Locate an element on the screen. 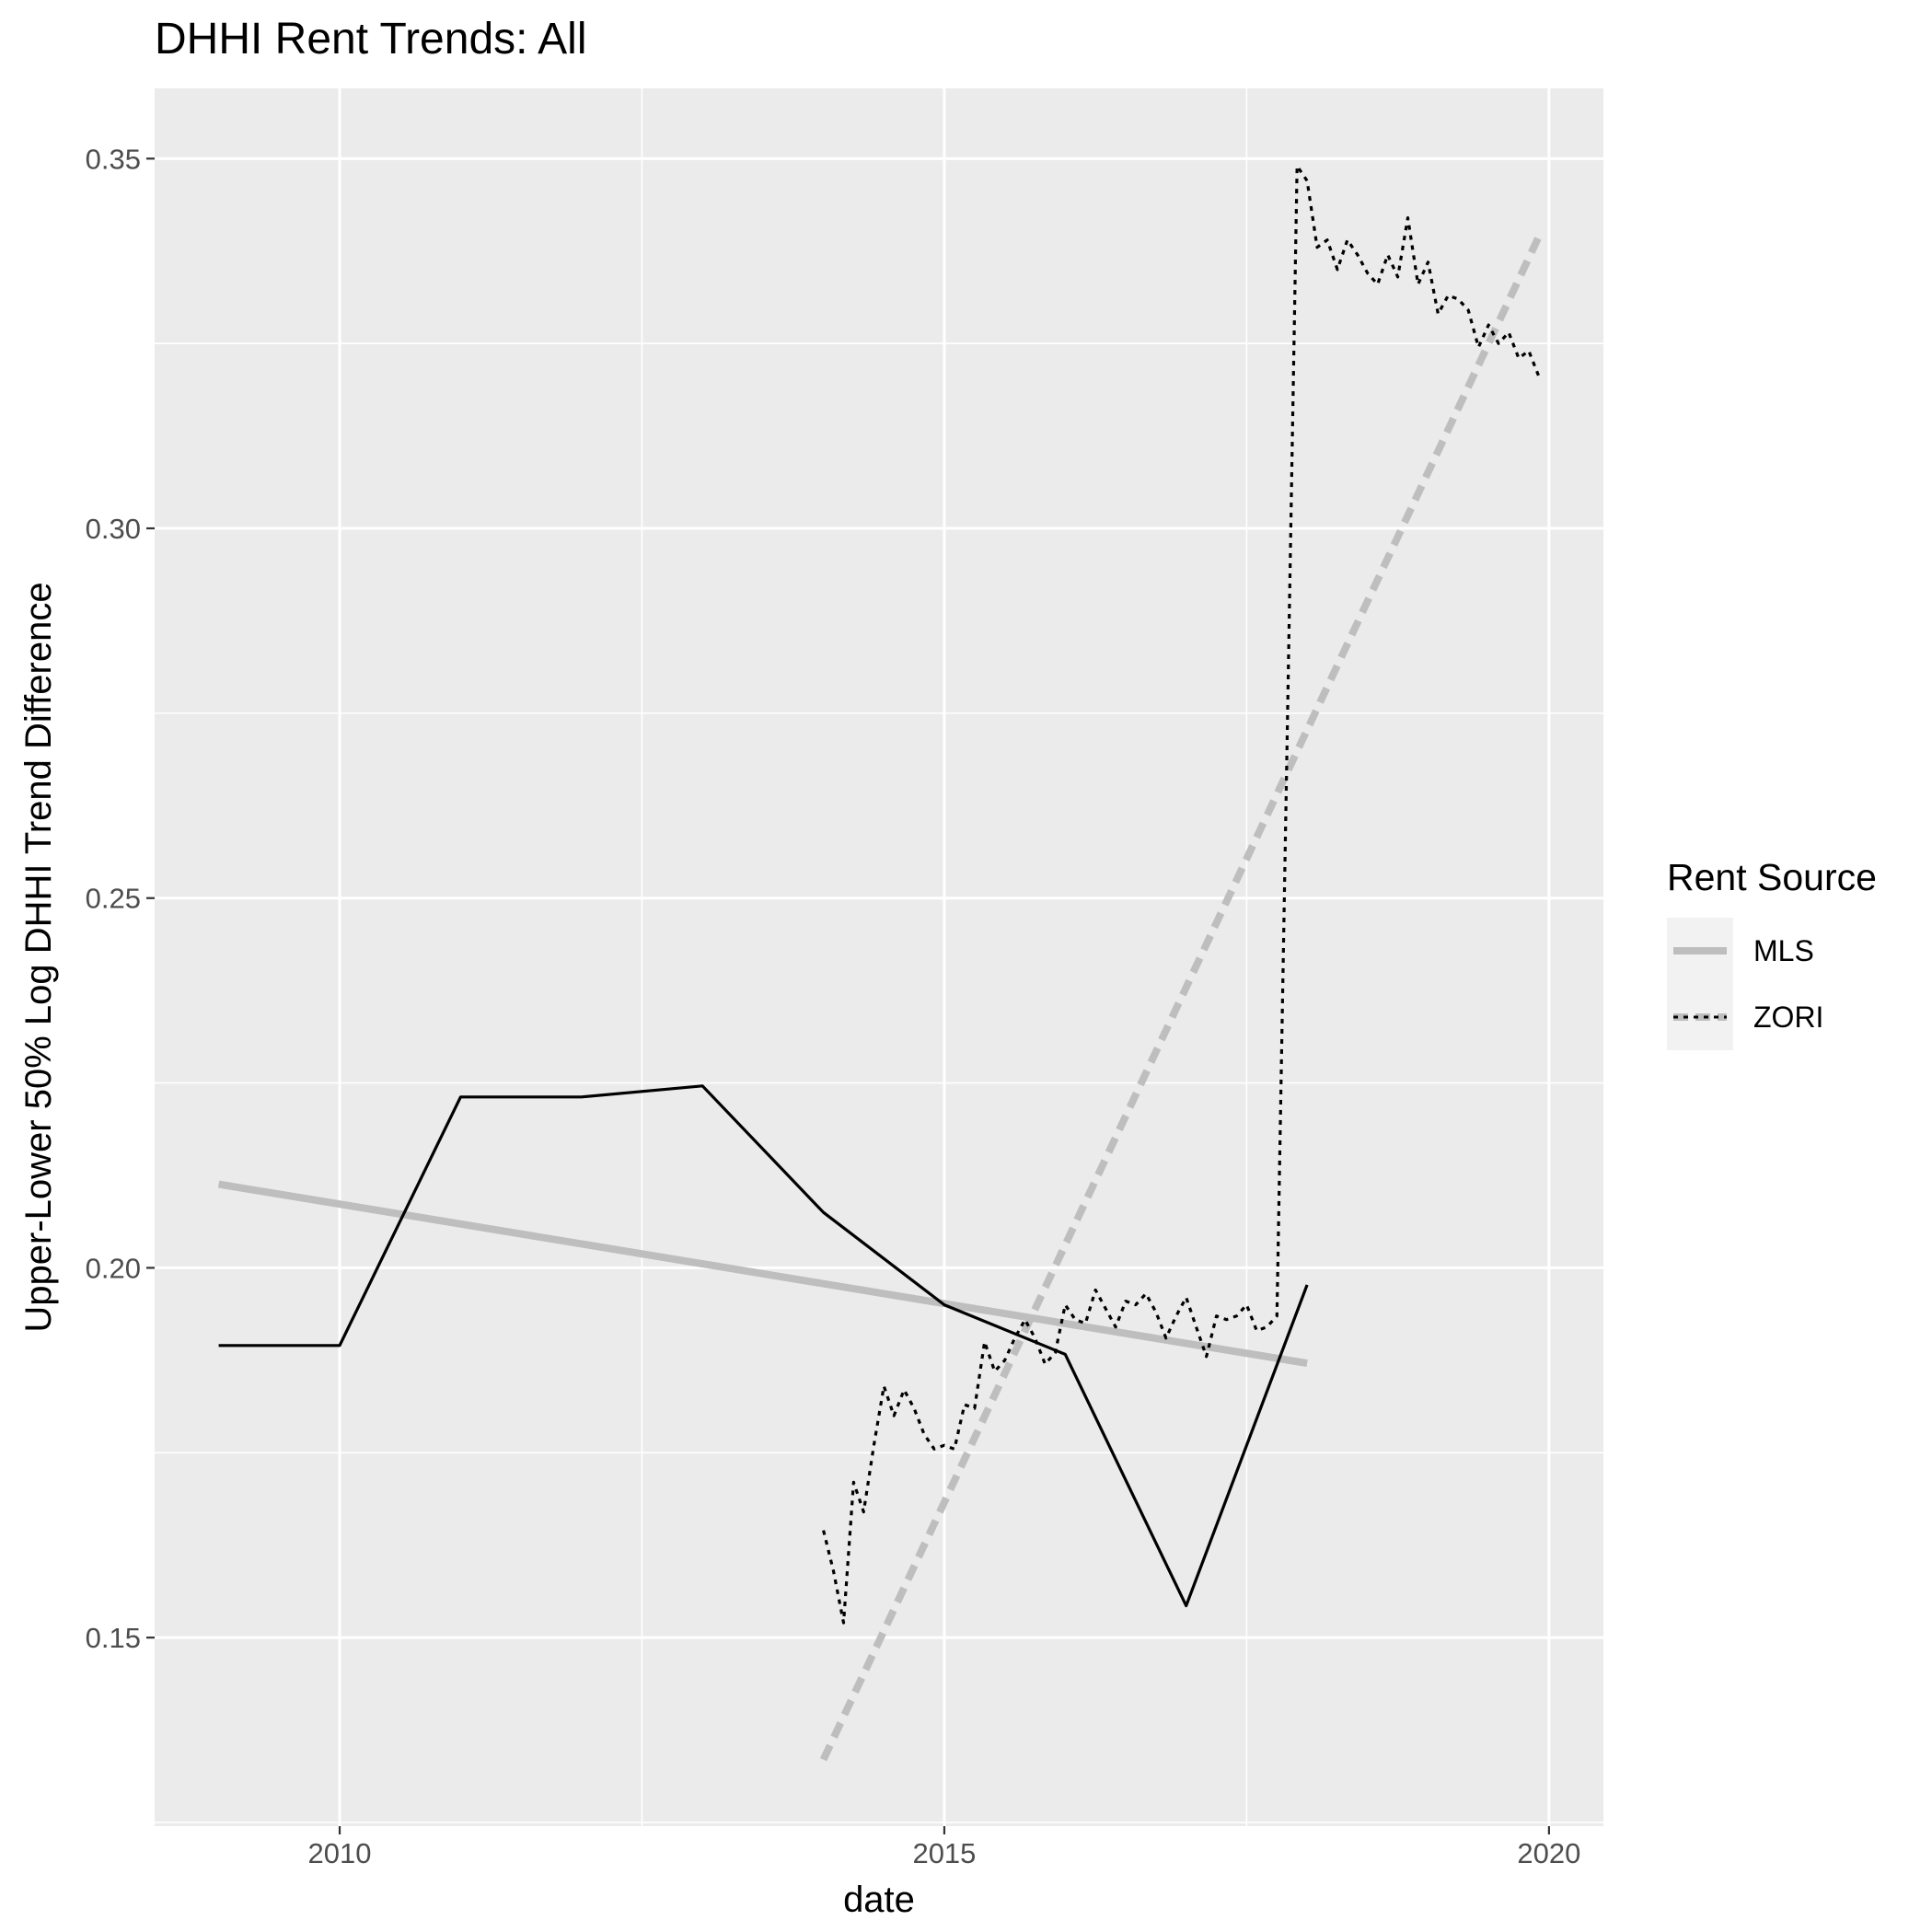 Image resolution: width=1932 pixels, height=1932 pixels. y-tick-label: 0.35 is located at coordinates (114, 159).